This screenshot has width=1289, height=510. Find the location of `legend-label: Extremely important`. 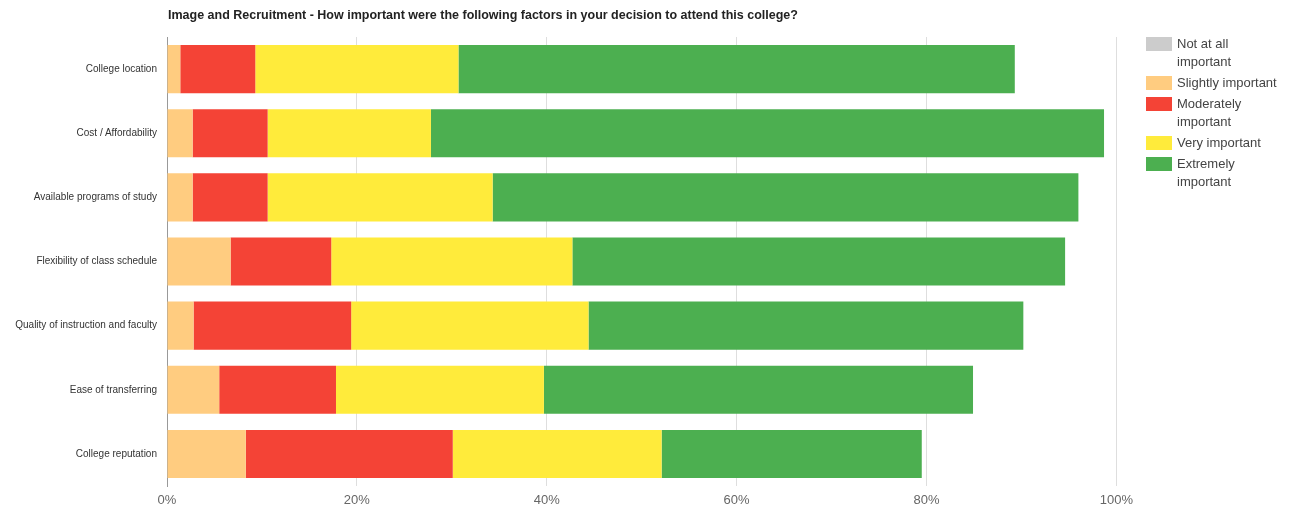

legend-label: Extremely important is located at coordinates (1206, 173).